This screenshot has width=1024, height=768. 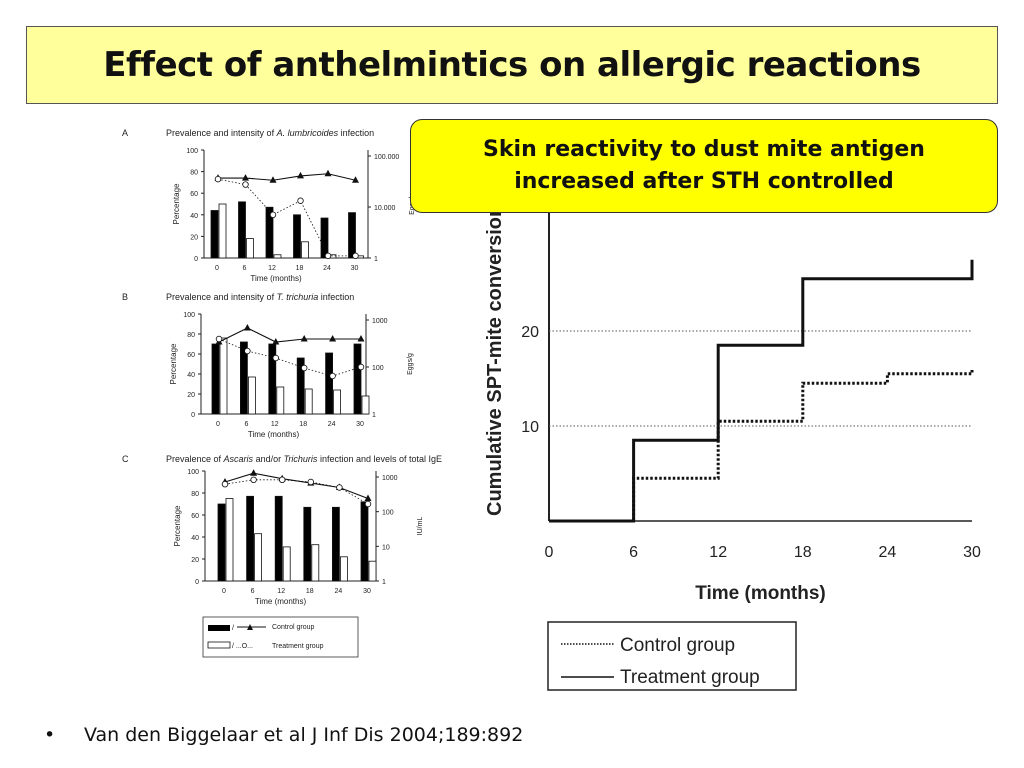 What do you see at coordinates (380, 321) in the screenshot?
I see `y2-tick-label: 1000` at bounding box center [380, 321].